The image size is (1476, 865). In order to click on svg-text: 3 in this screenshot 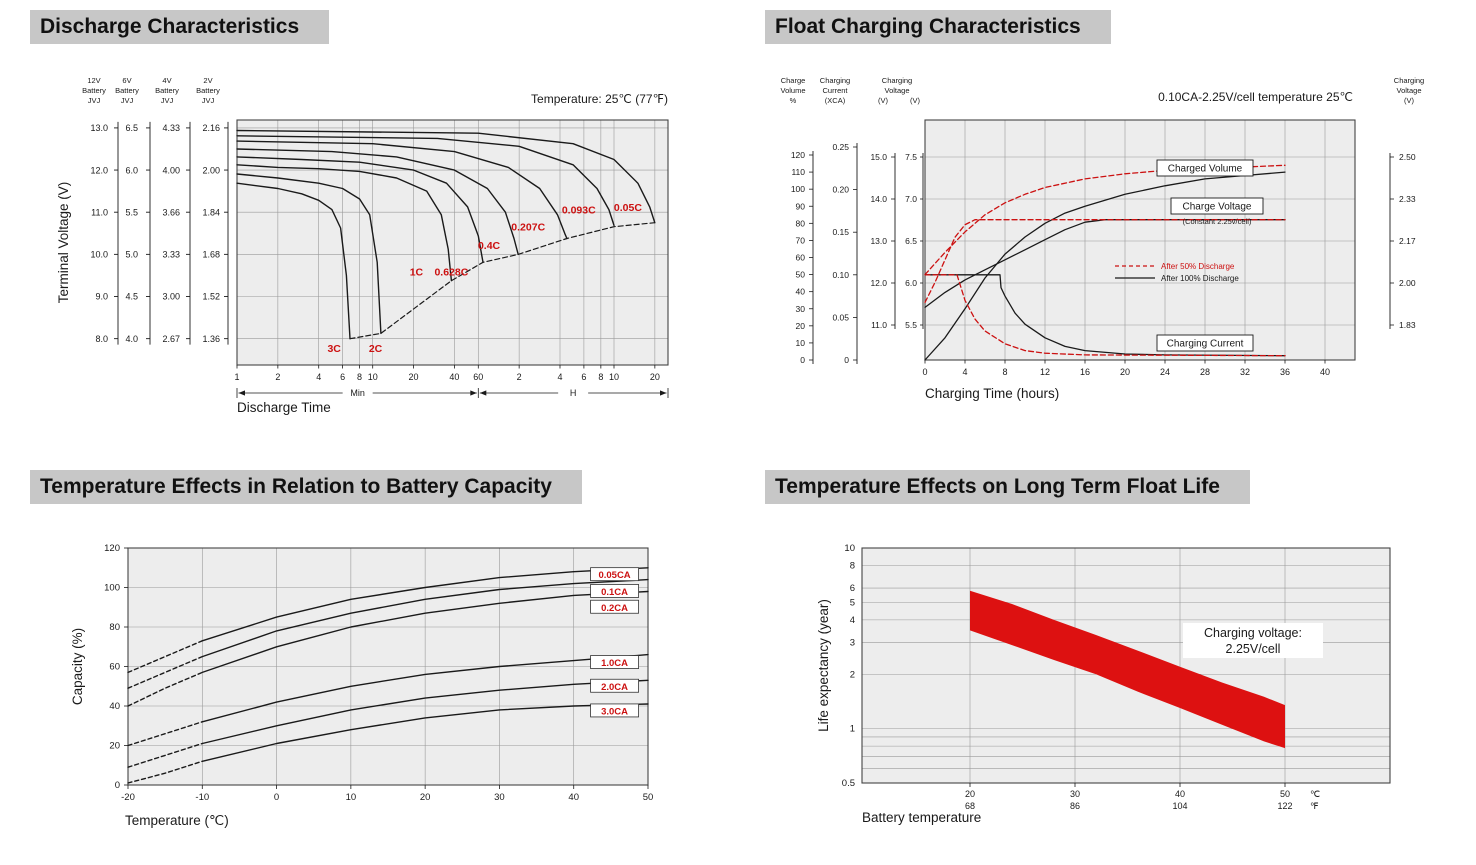, I will do `click(852, 642)`.